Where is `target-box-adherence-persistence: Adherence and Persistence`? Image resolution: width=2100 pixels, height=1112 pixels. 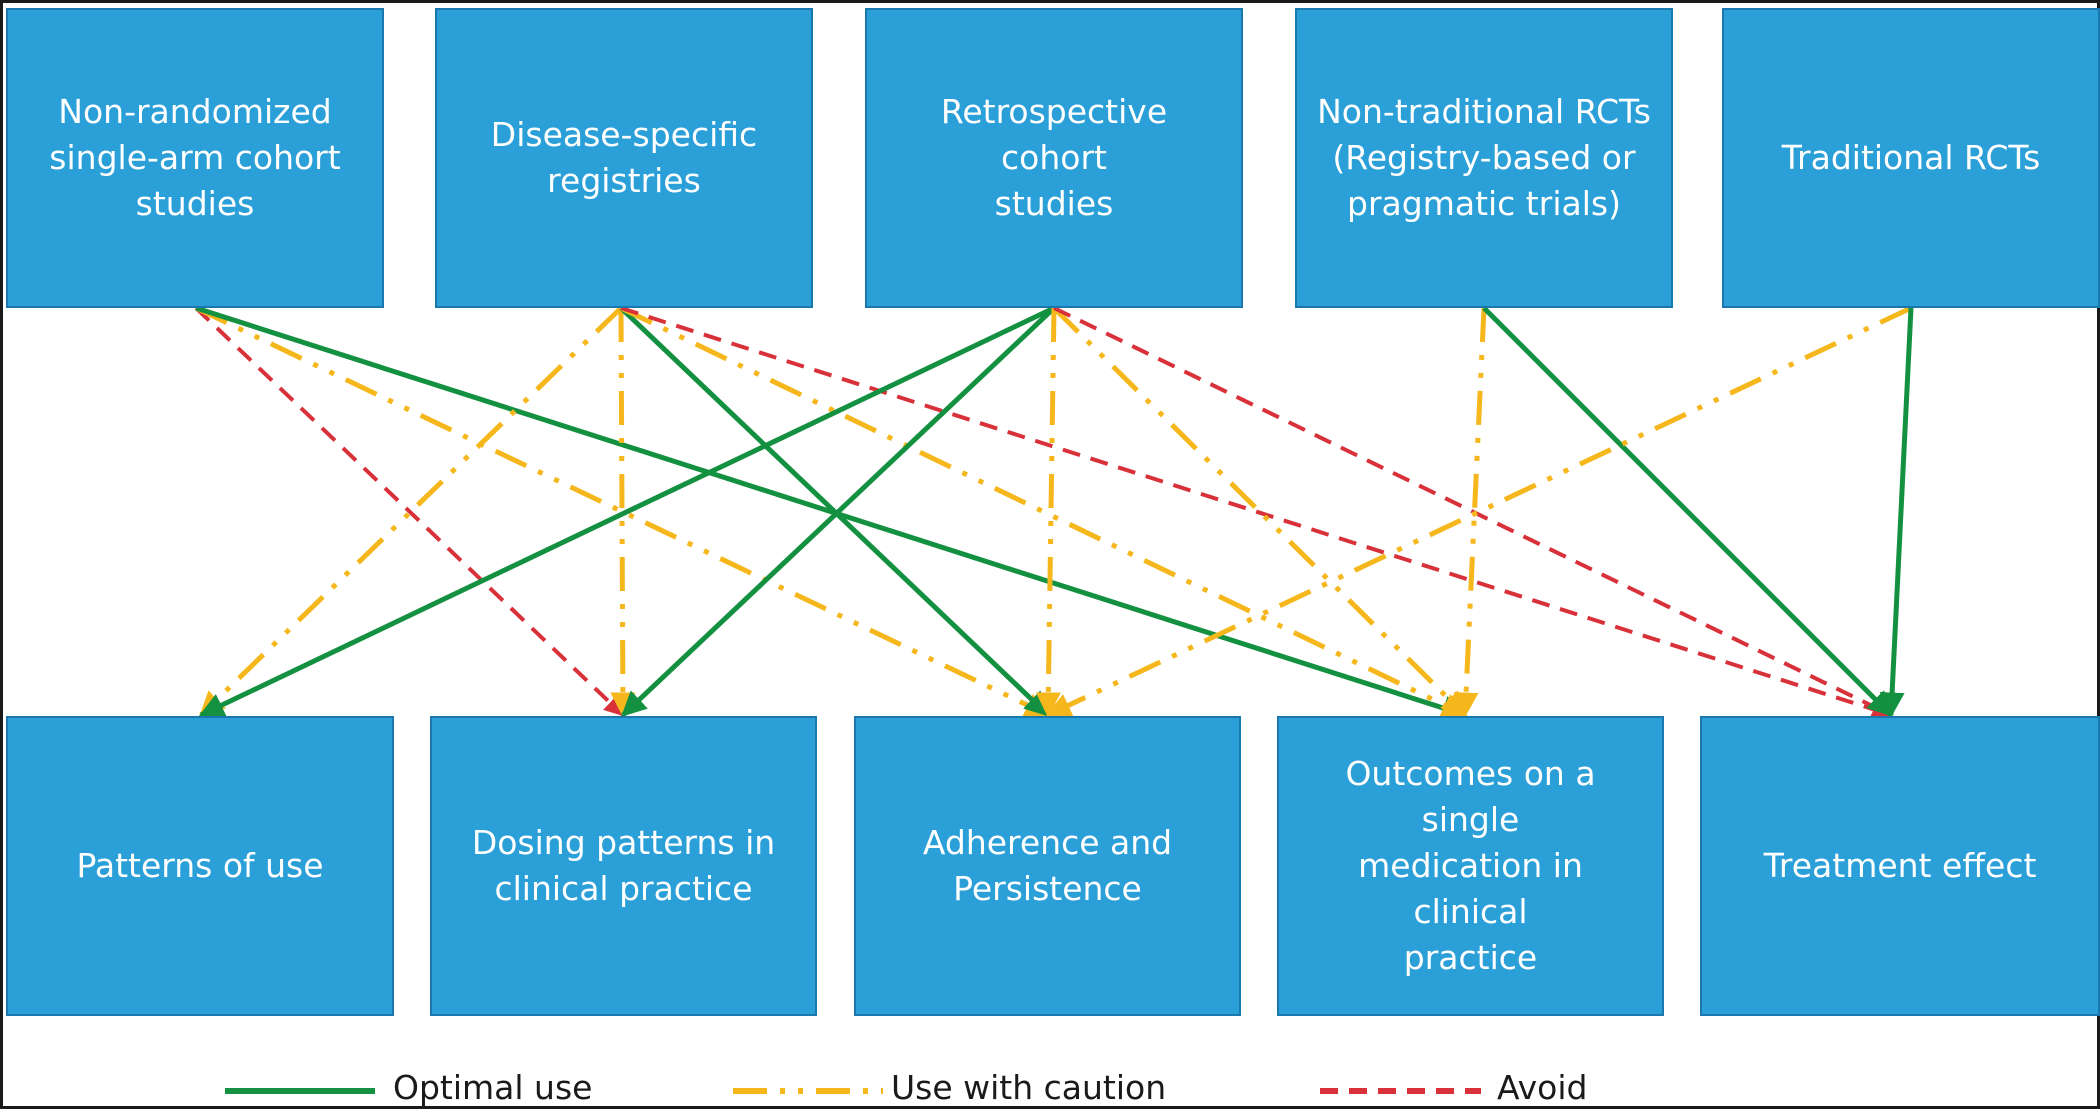 target-box-adherence-persistence: Adherence and Persistence is located at coordinates (1047, 866).